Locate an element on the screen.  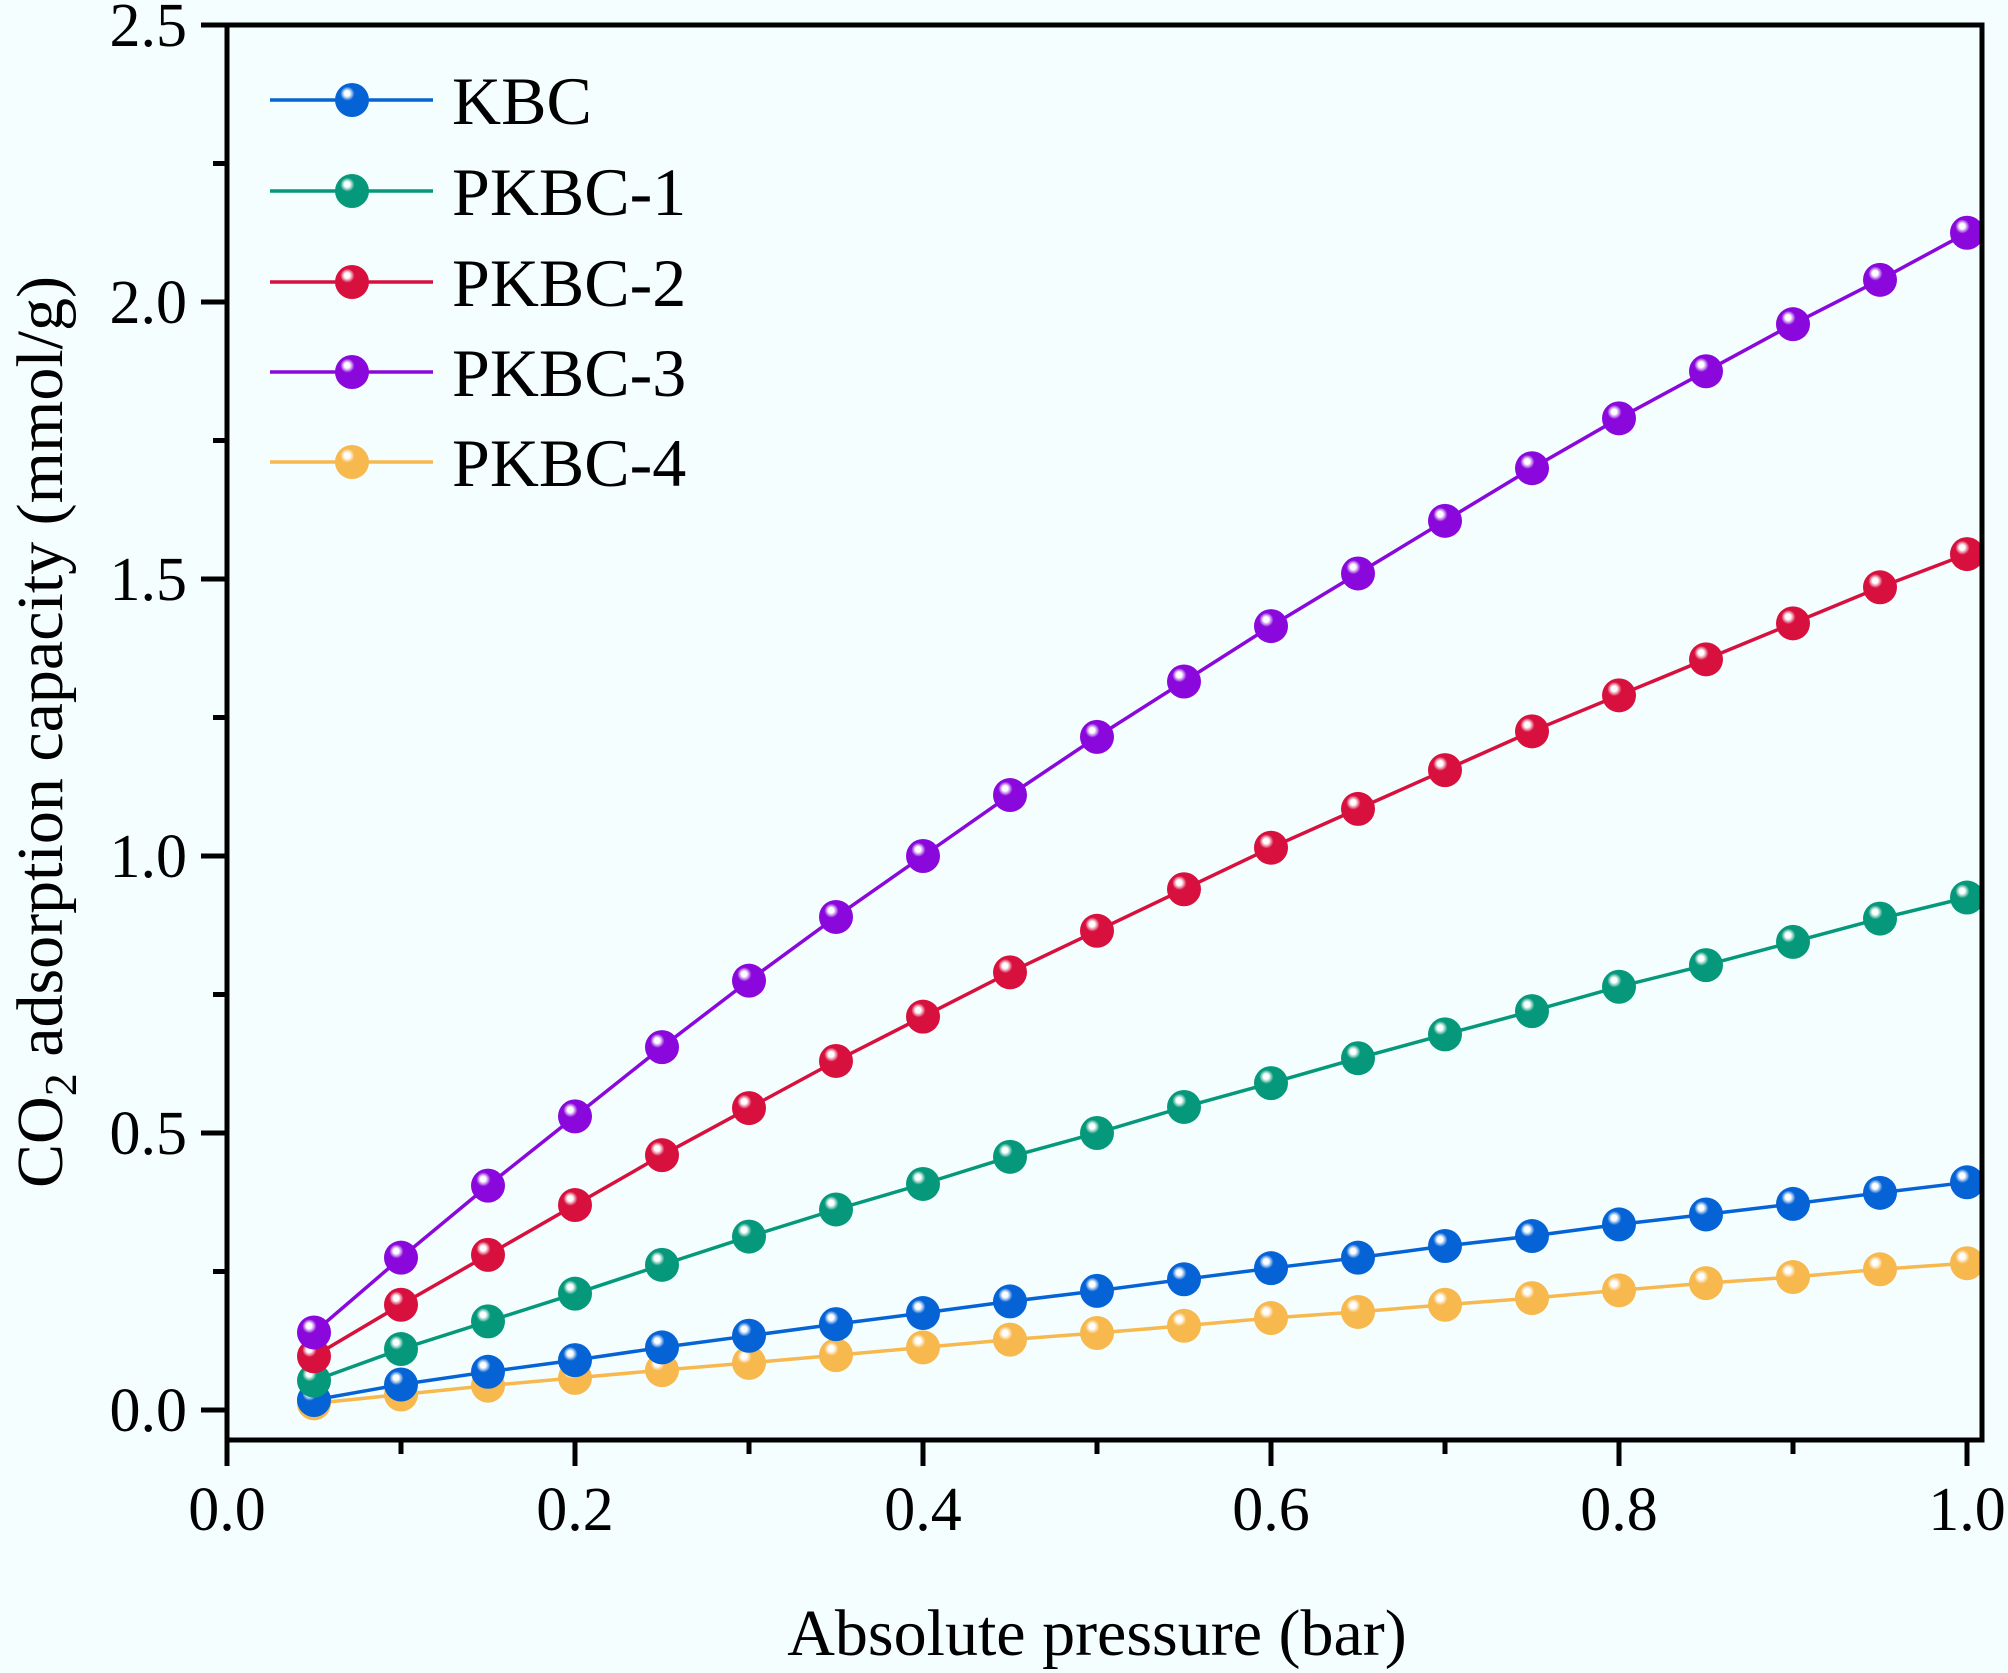
series-kbc is located at coordinates (1140, 1291).